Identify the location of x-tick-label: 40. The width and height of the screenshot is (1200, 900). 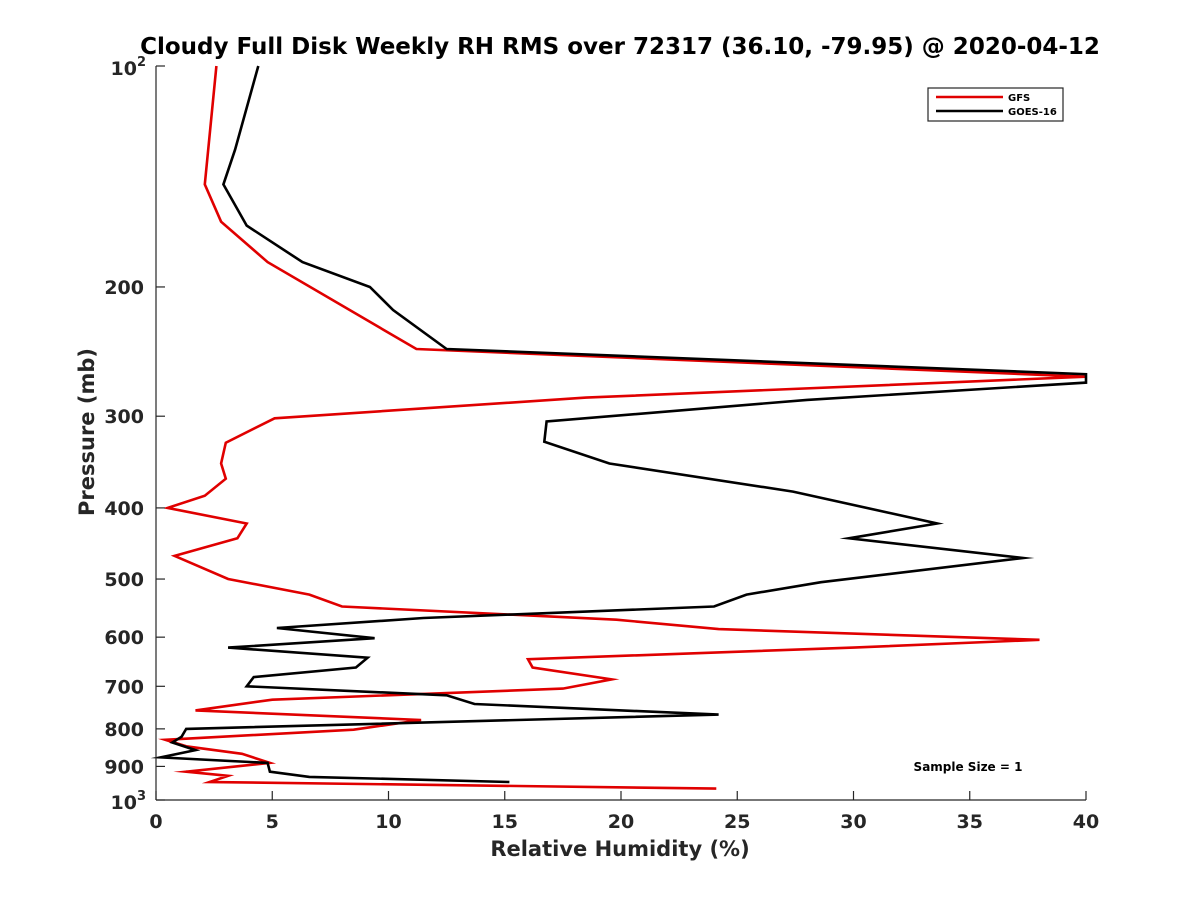
(1086, 822).